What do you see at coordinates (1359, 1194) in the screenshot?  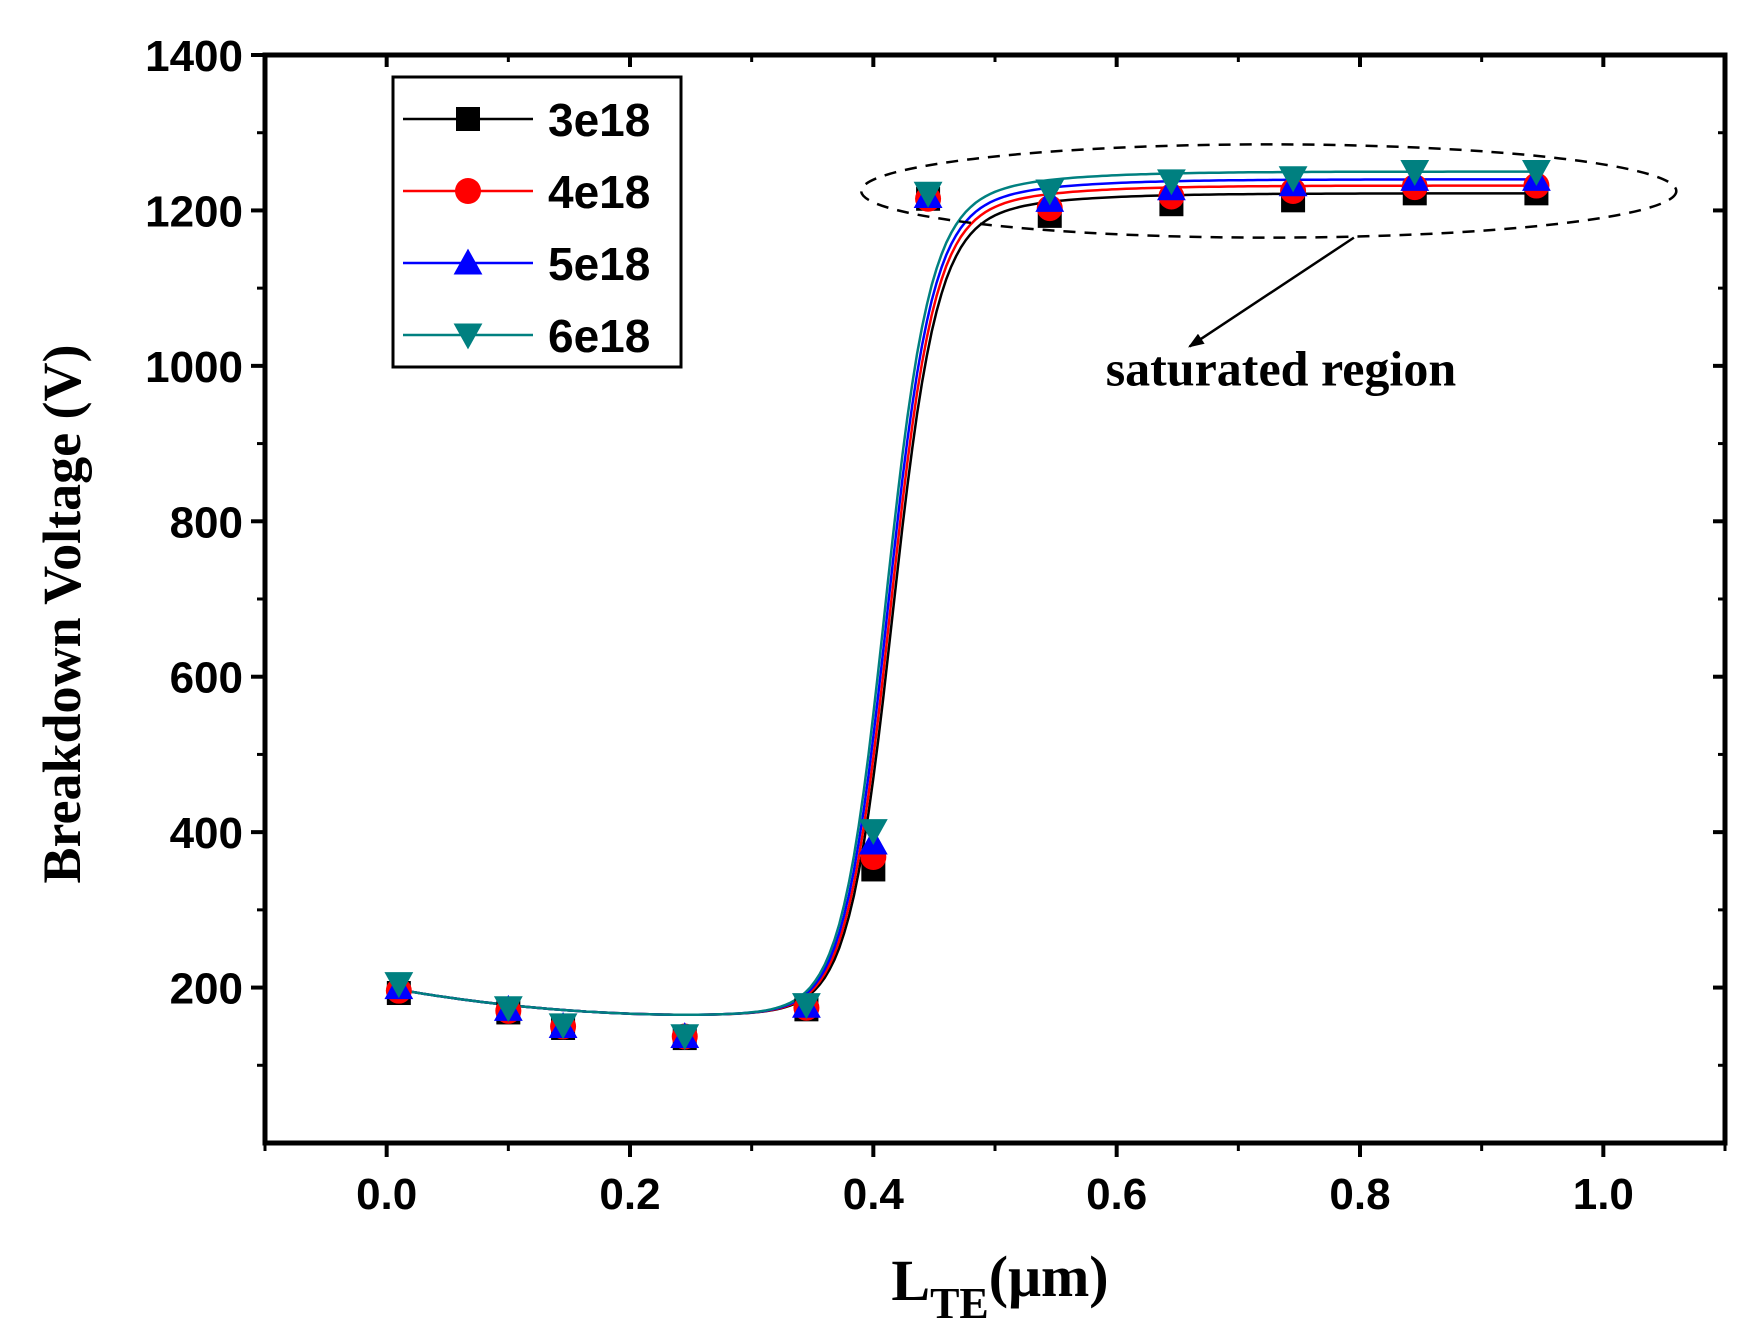 I see `x-tick-label: 0.8` at bounding box center [1359, 1194].